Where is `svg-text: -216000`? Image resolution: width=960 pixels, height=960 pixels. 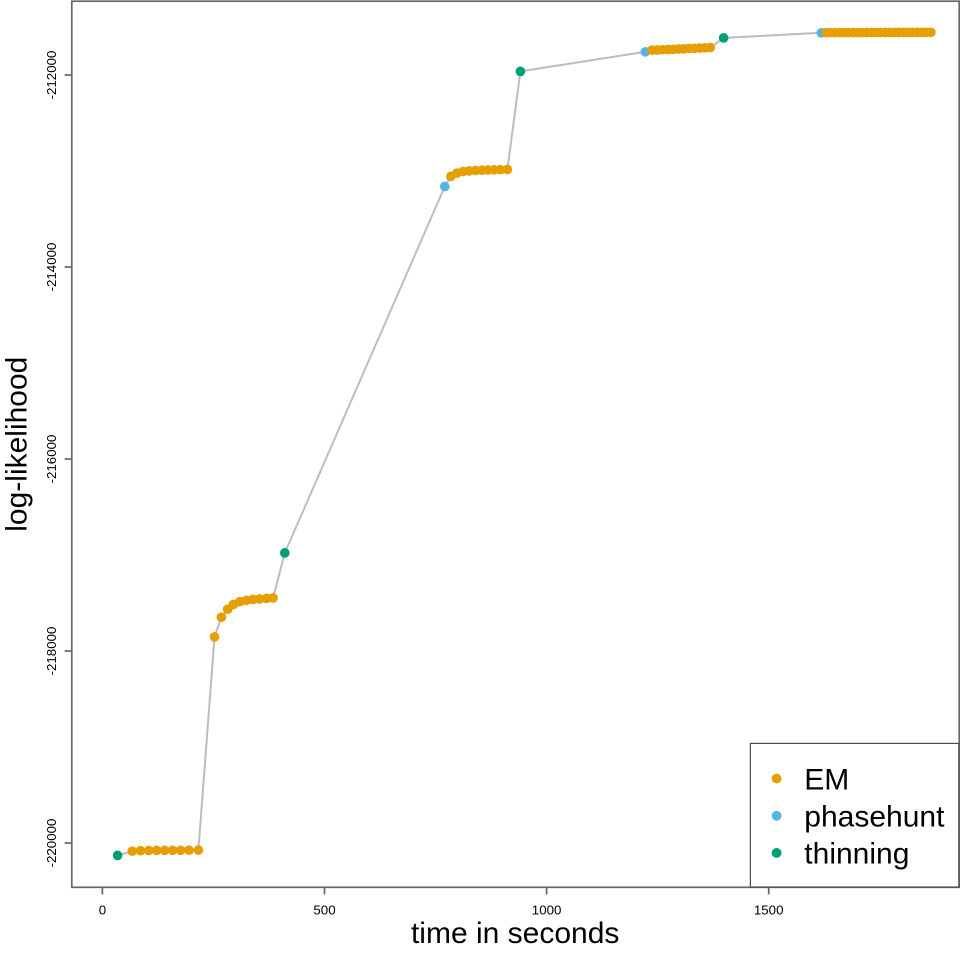
svg-text: -216000 is located at coordinates (51, 459).